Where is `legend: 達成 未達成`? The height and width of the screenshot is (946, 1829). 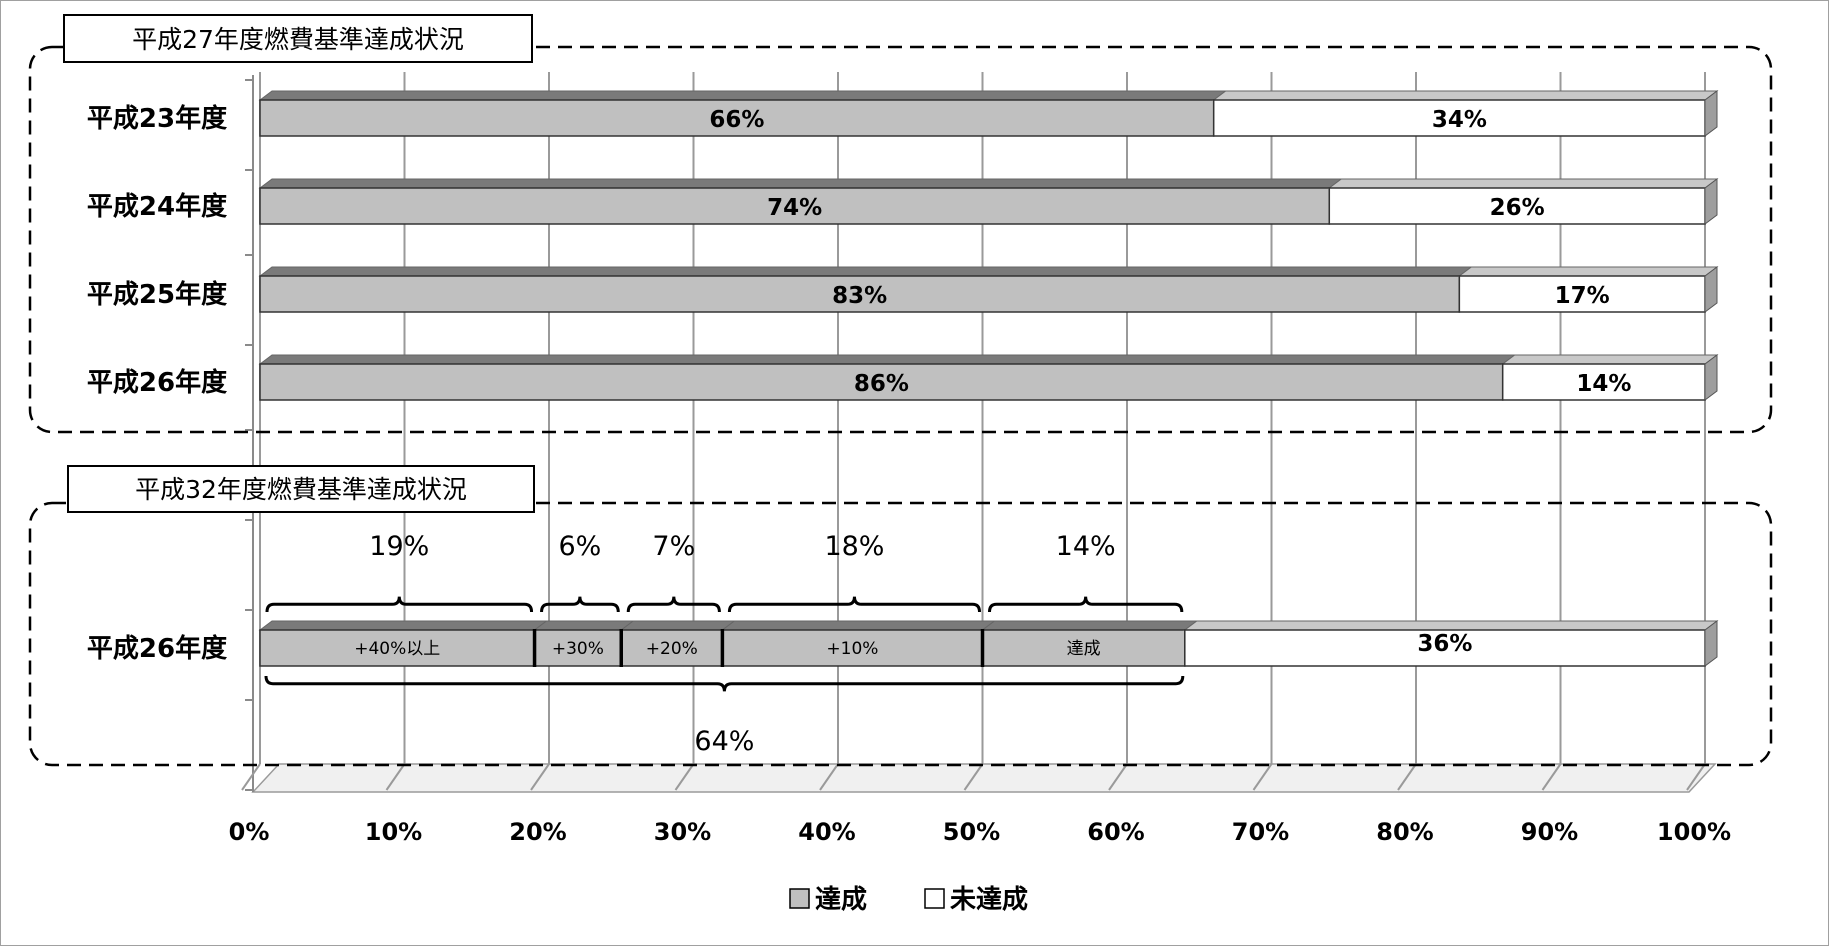 legend: 達成 未達成 is located at coordinates (908, 900).